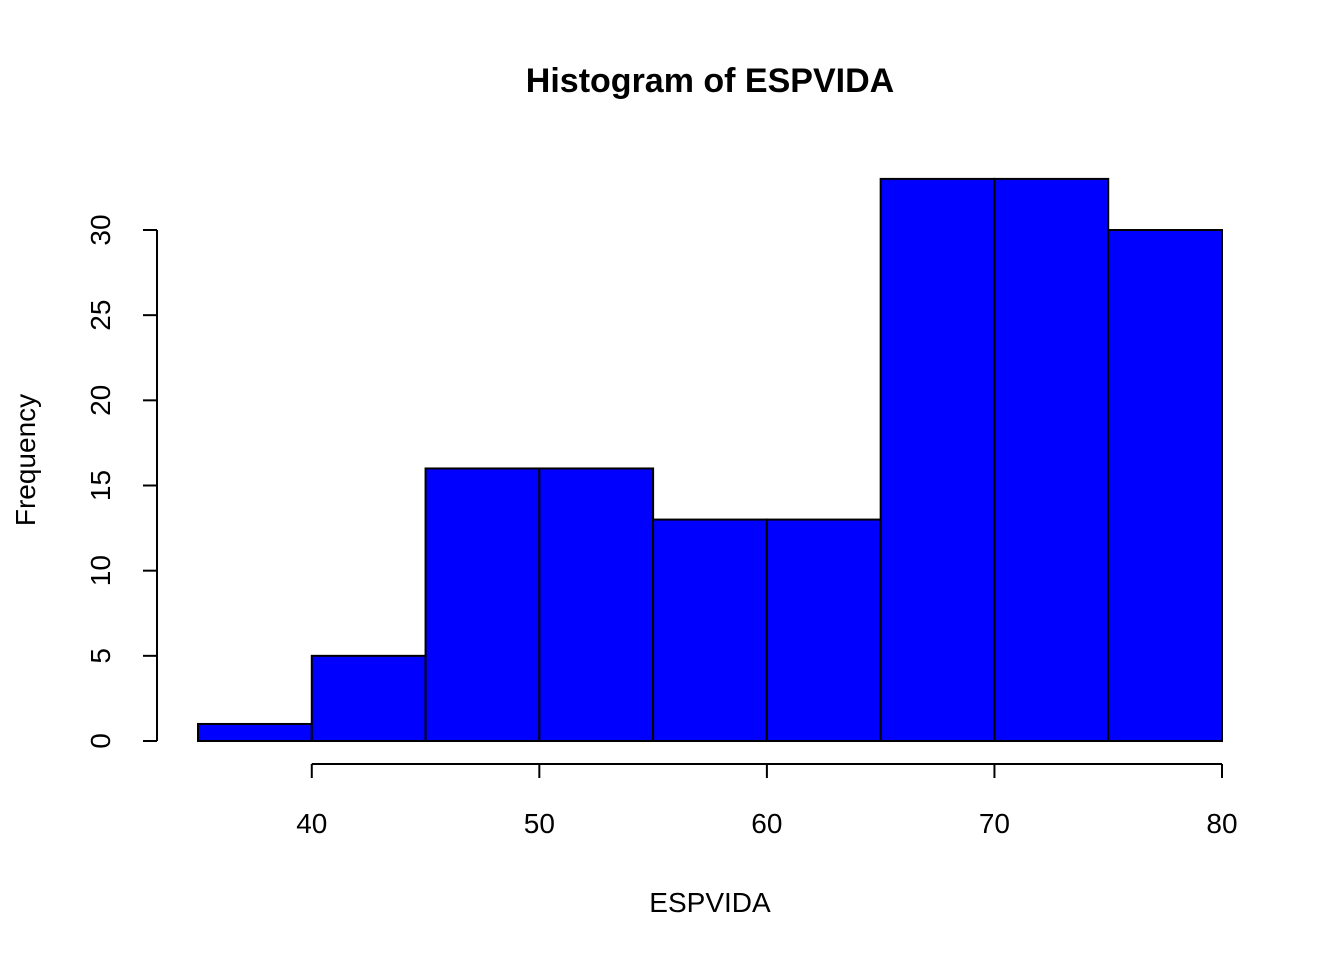 The image size is (1344, 960). What do you see at coordinates (100, 656) in the screenshot?
I see `y-tick-label: 5` at bounding box center [100, 656].